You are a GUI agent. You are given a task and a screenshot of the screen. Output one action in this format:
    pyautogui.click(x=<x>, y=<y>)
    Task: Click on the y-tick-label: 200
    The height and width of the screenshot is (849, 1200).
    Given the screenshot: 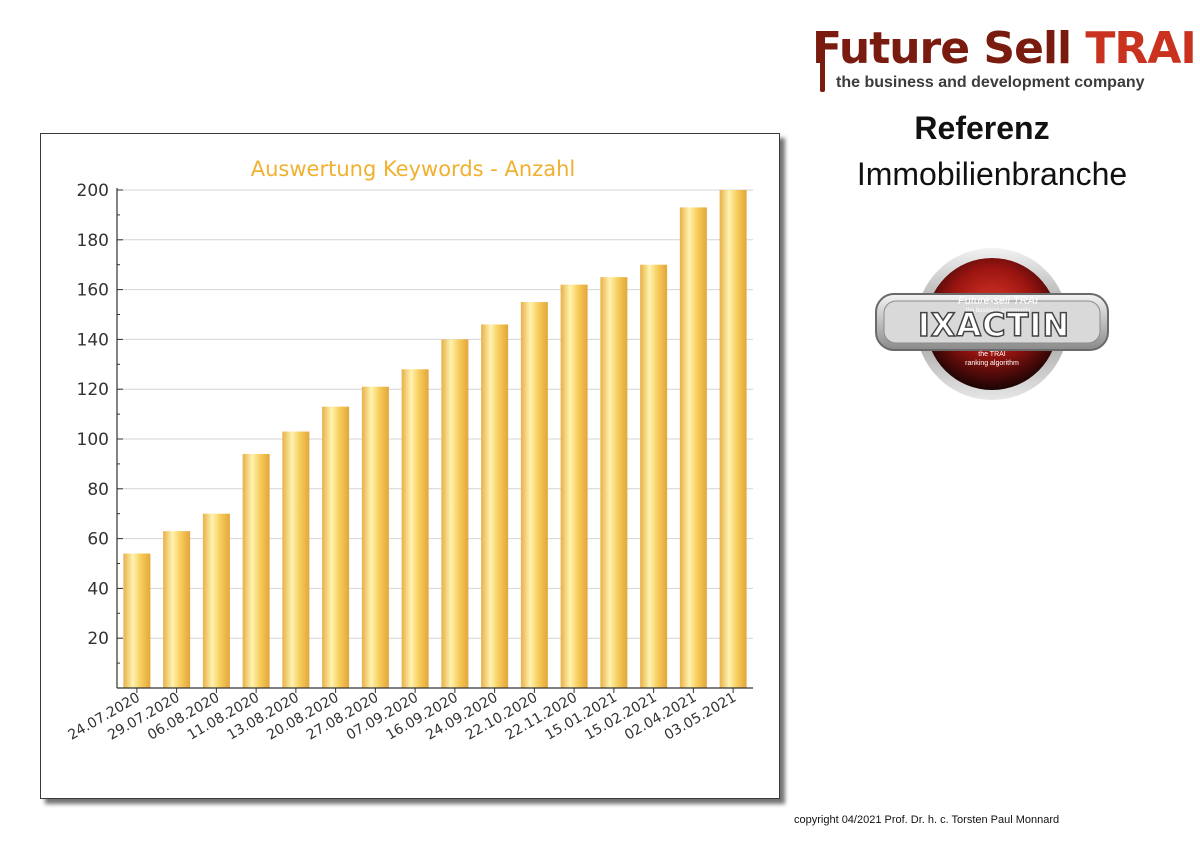 What is the action you would take?
    pyautogui.click(x=93, y=191)
    